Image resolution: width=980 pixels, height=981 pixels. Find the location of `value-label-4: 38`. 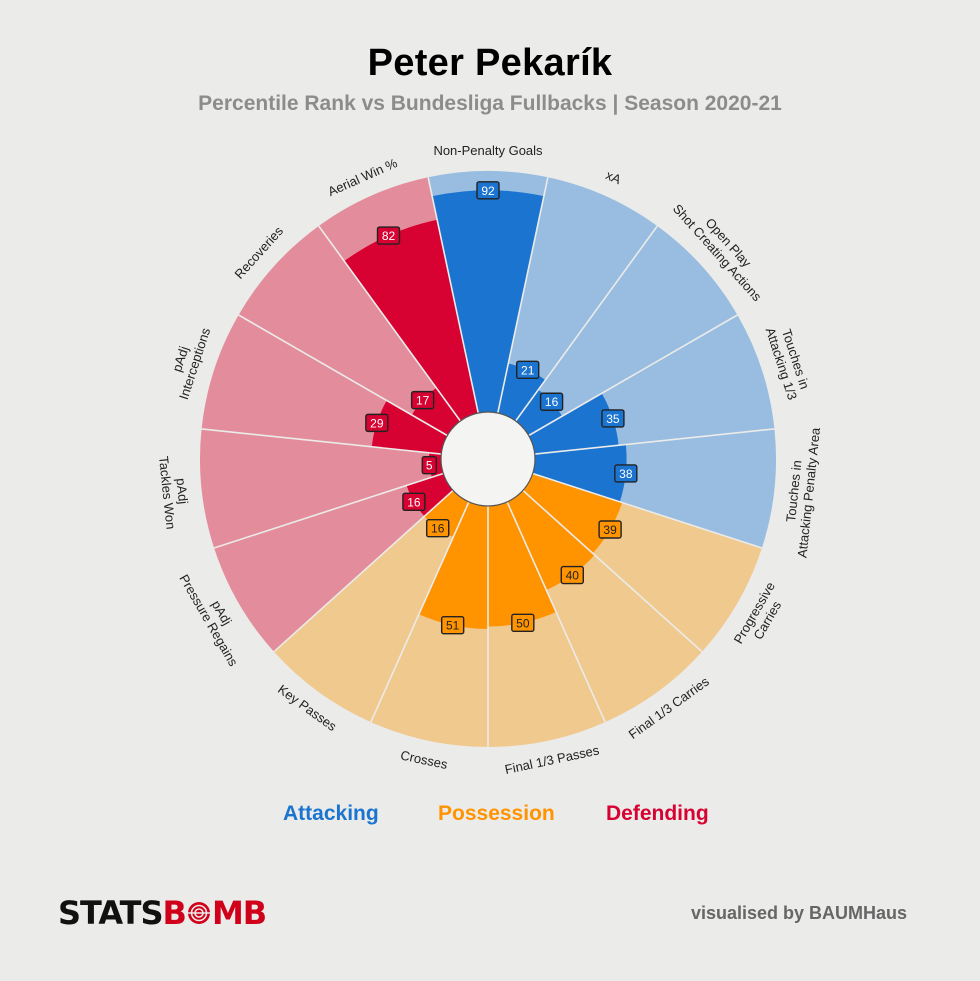

value-label-4: 38 is located at coordinates (626, 474).